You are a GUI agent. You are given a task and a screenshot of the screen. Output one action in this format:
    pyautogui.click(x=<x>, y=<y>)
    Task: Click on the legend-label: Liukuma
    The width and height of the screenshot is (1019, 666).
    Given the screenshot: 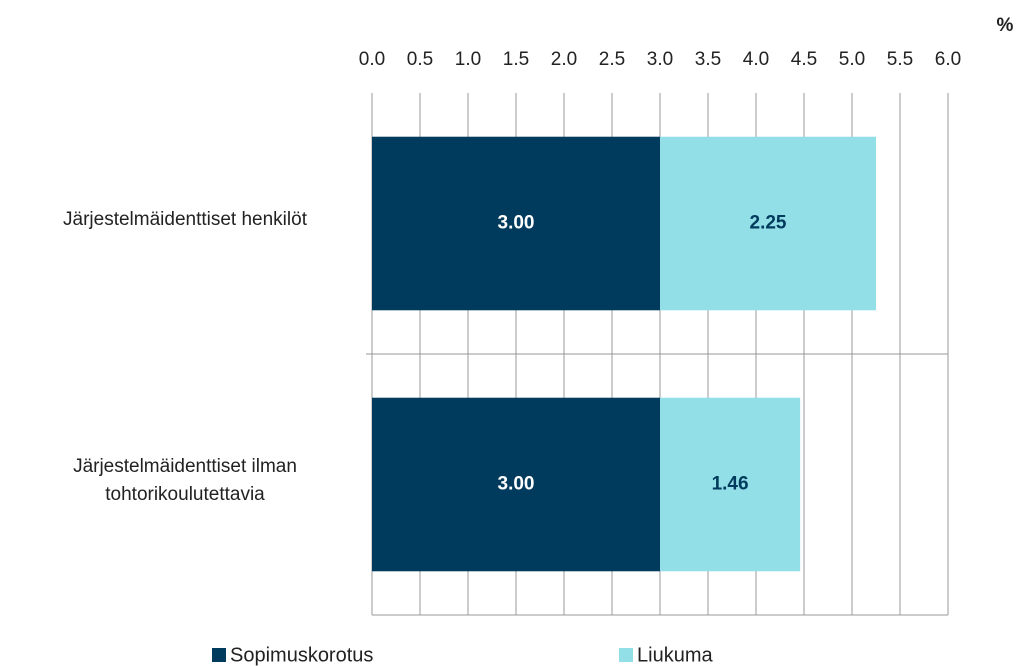 What is the action you would take?
    pyautogui.click(x=675, y=655)
    